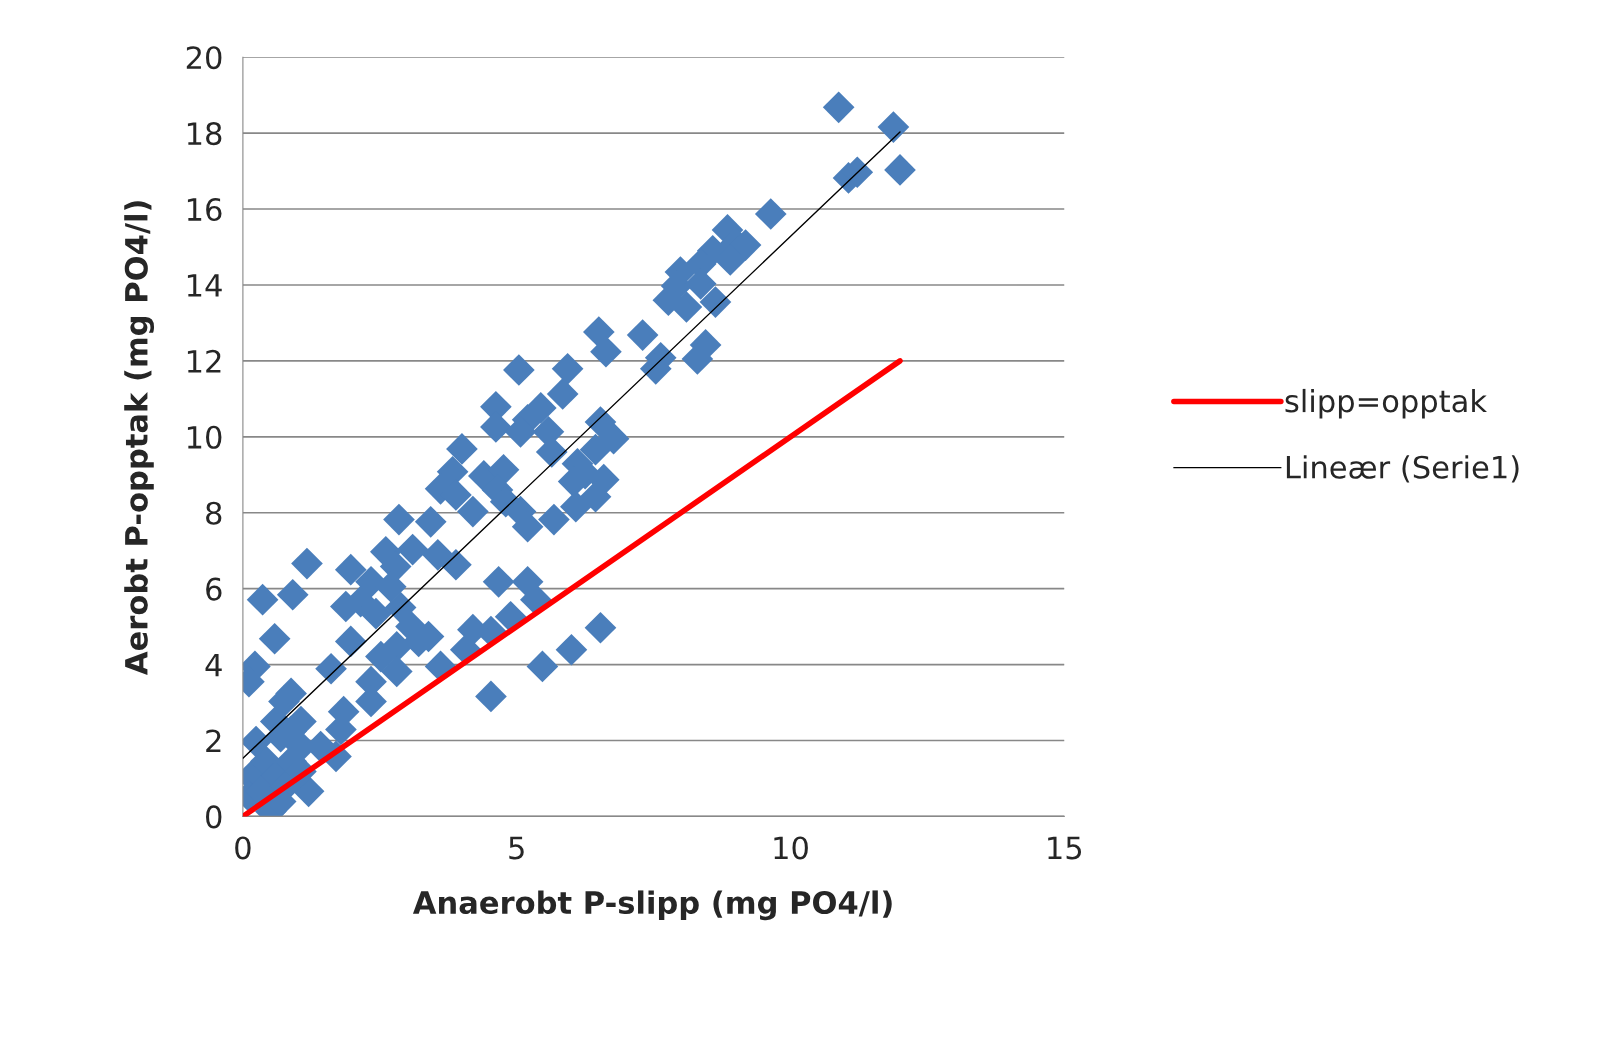 The width and height of the screenshot is (1598, 1040). I want to click on x-tick-label: 5, so click(516, 848).